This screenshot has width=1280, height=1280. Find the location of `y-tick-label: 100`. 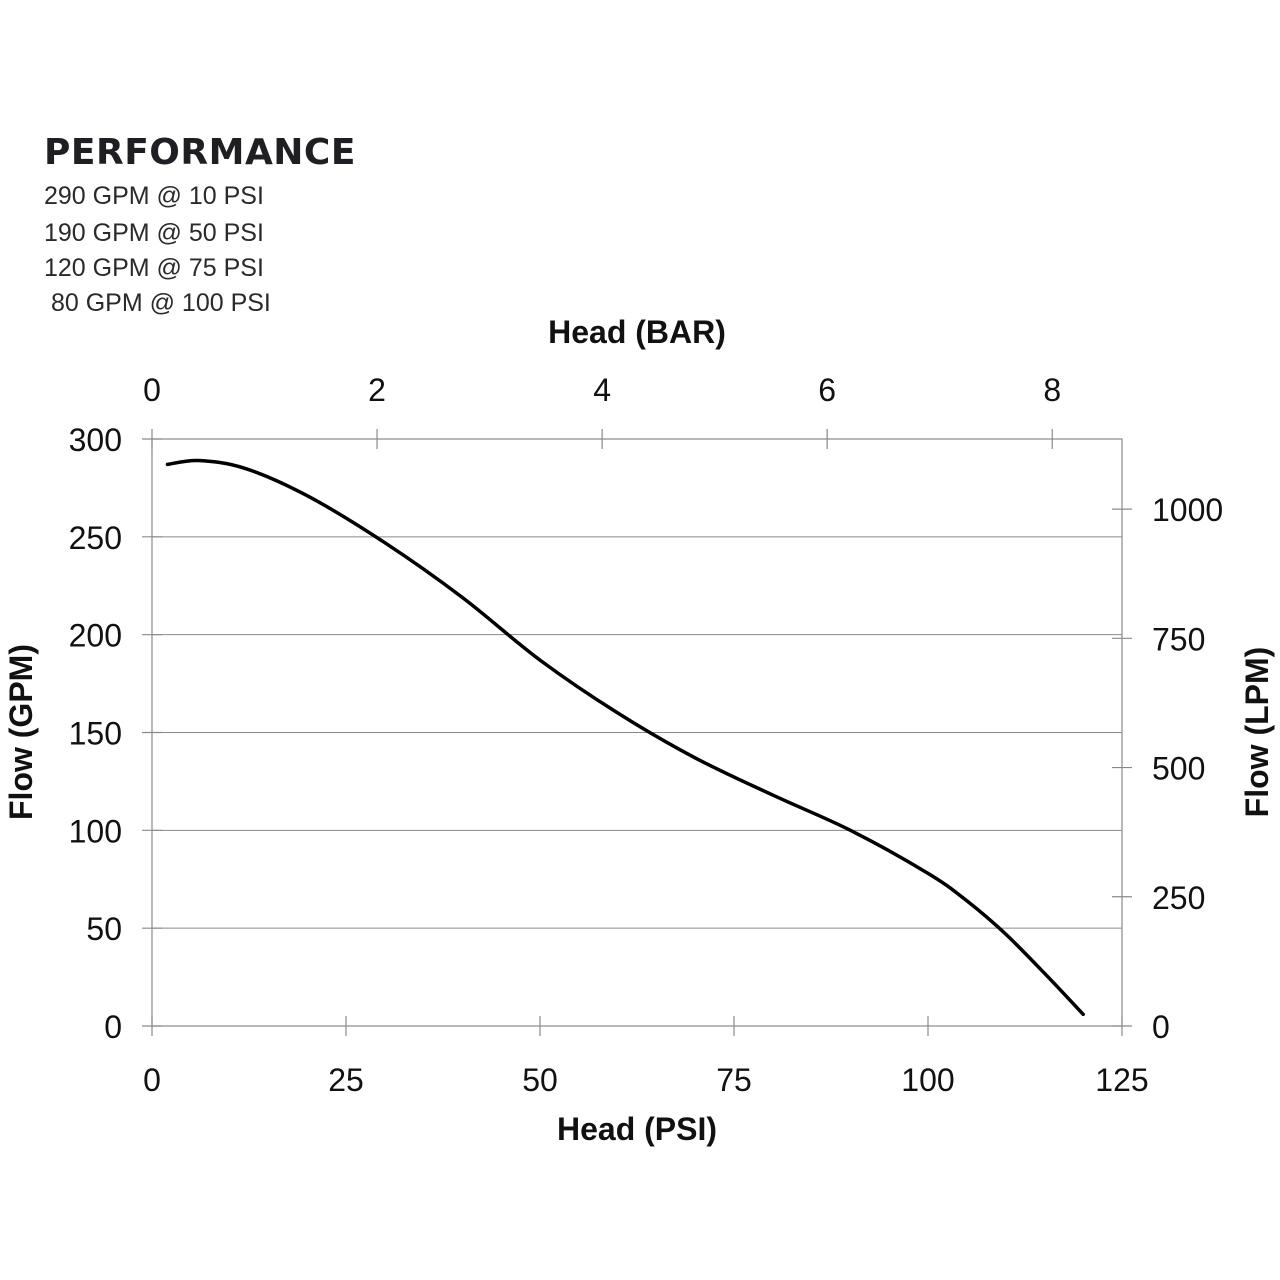

y-tick-label: 100 is located at coordinates (95, 831).